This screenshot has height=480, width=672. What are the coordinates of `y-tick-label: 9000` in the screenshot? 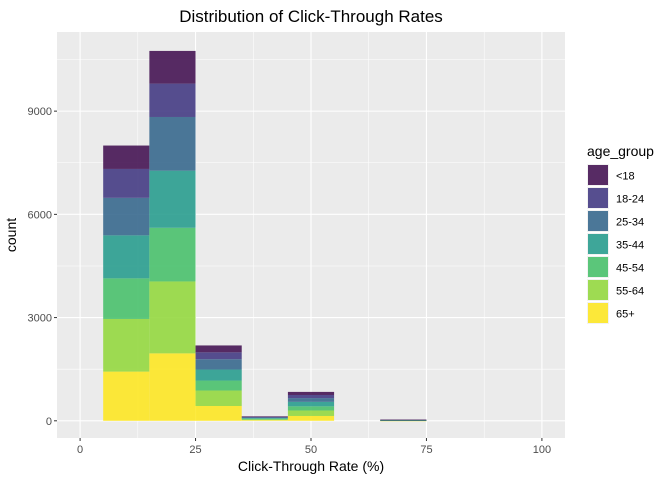 It's located at (40, 112).